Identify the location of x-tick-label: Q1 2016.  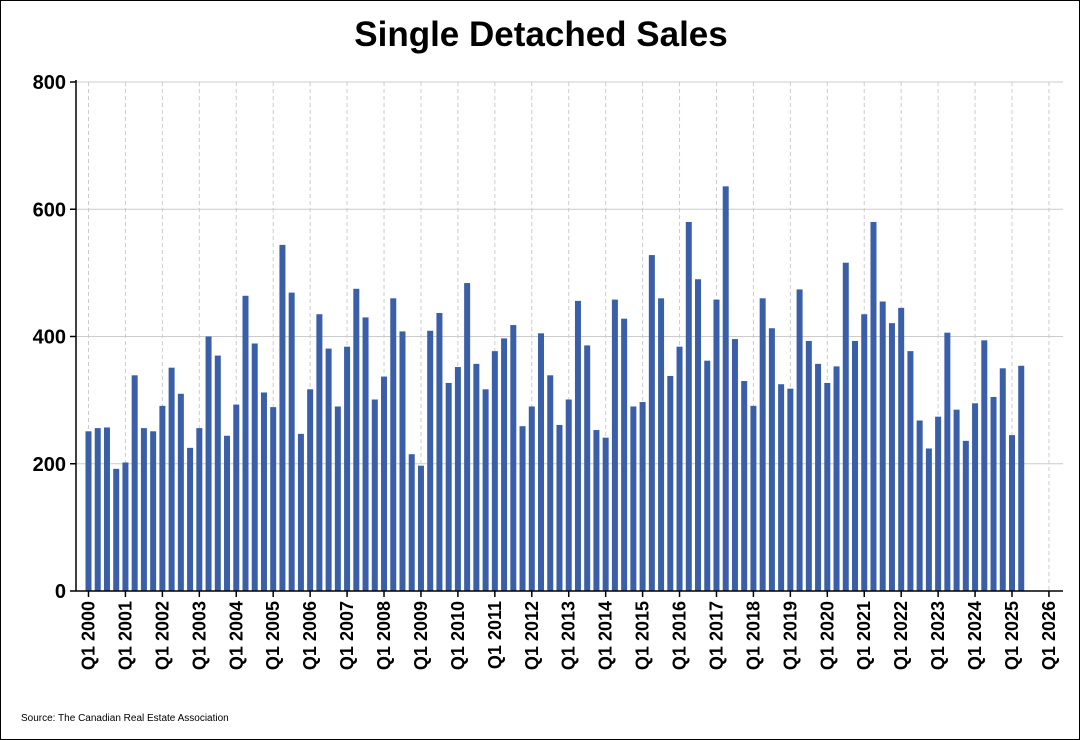
(680, 635).